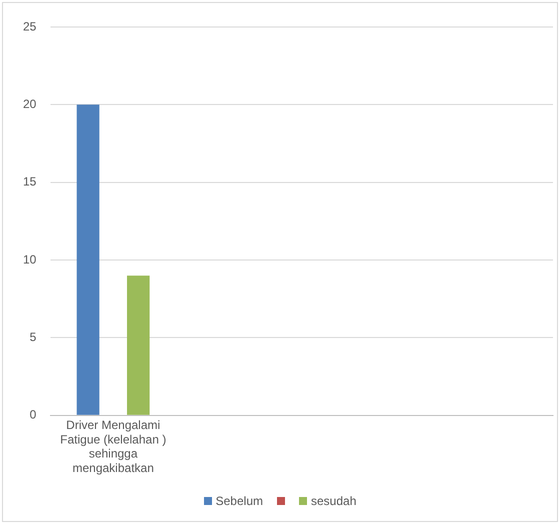 The image size is (560, 524). What do you see at coordinates (29, 181) in the screenshot?
I see `y-tick-label: 15` at bounding box center [29, 181].